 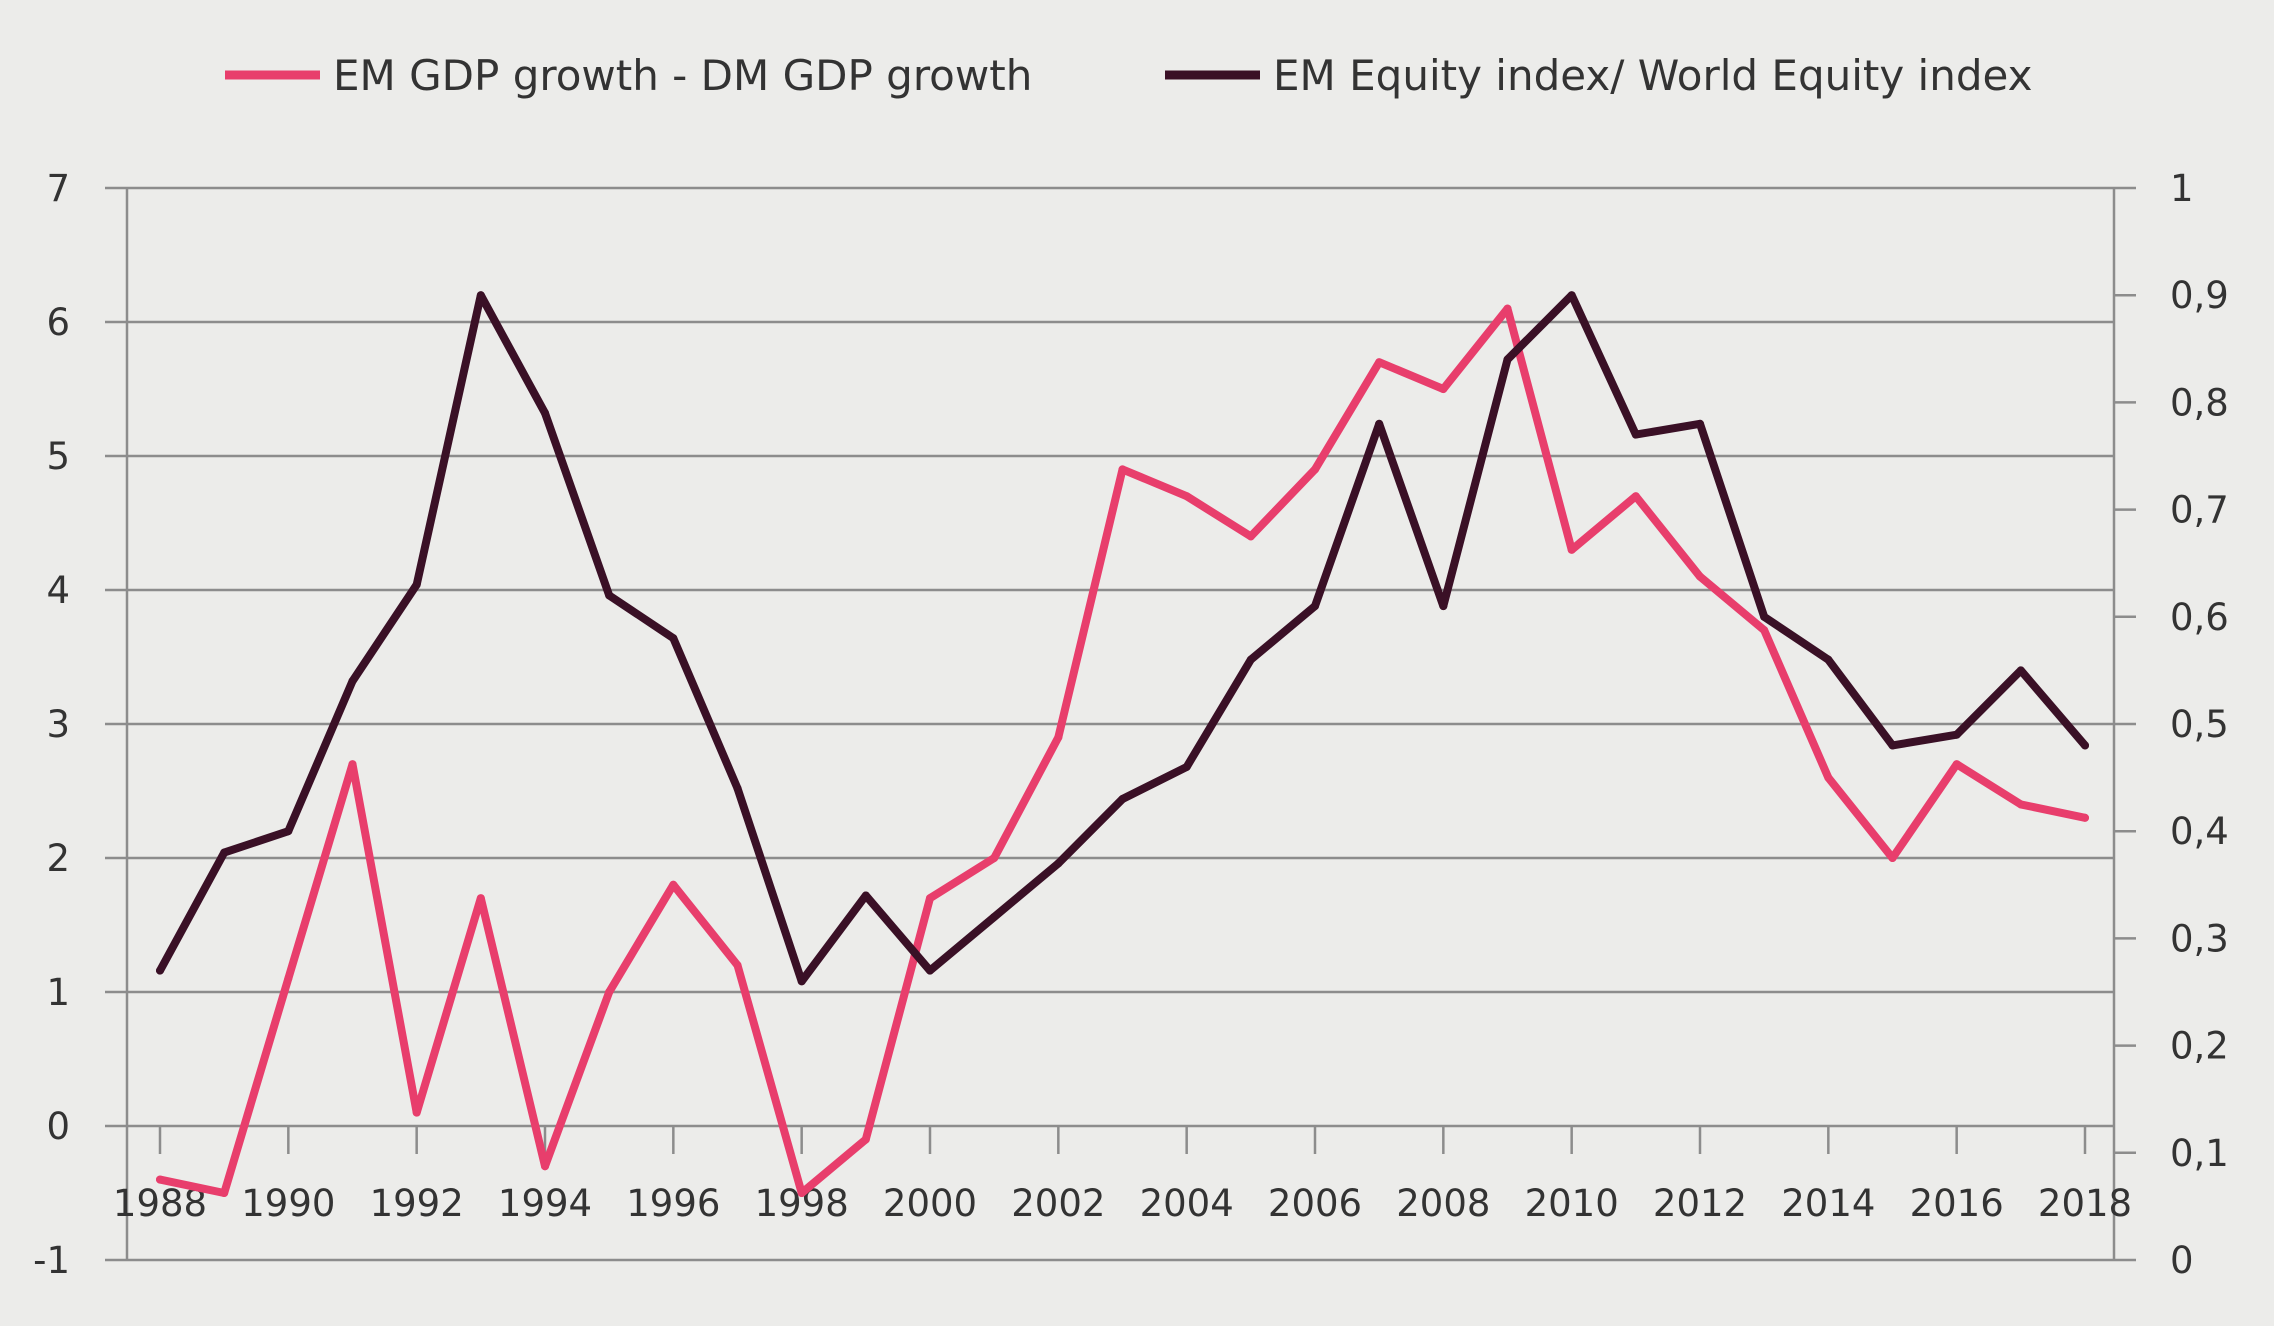 I want to click on x-axis-tick-label: 2008, so click(x=1443, y=1203).